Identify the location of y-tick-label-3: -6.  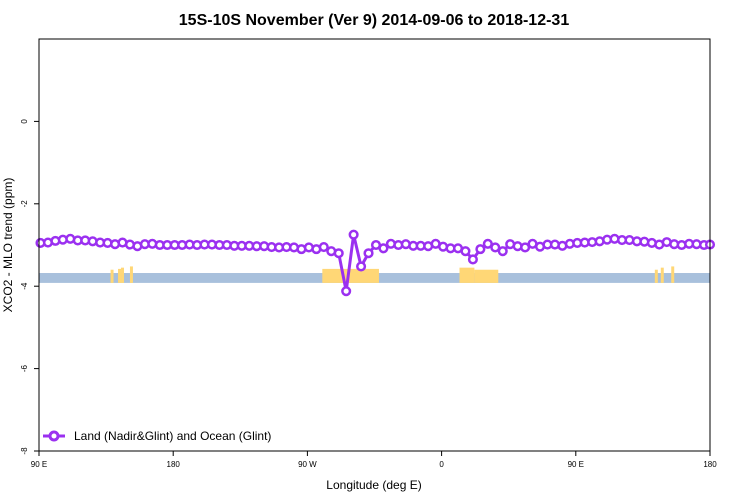
(24, 368).